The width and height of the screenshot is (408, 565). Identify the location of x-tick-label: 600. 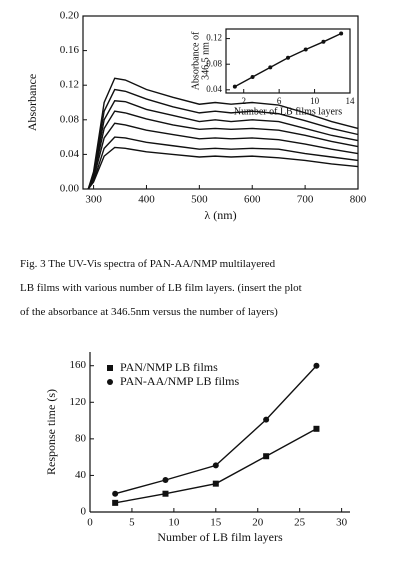
(252, 200).